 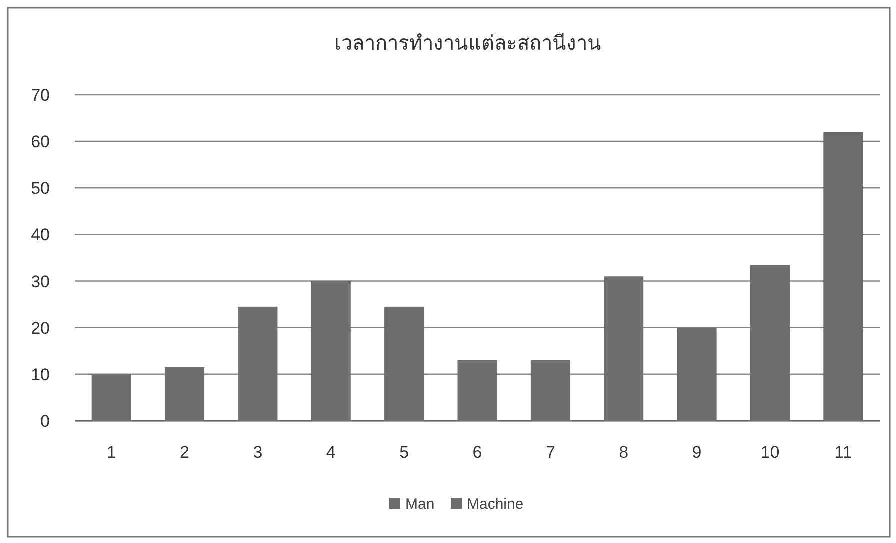 What do you see at coordinates (40, 374) in the screenshot?
I see `y-tick-label: 10` at bounding box center [40, 374].